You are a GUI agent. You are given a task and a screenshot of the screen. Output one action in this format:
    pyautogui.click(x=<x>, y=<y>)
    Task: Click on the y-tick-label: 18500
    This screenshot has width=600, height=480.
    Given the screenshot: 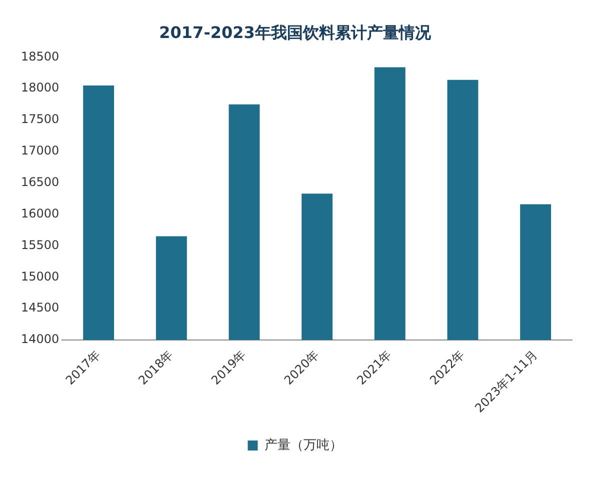 What is the action you would take?
    pyautogui.click(x=40, y=56)
    